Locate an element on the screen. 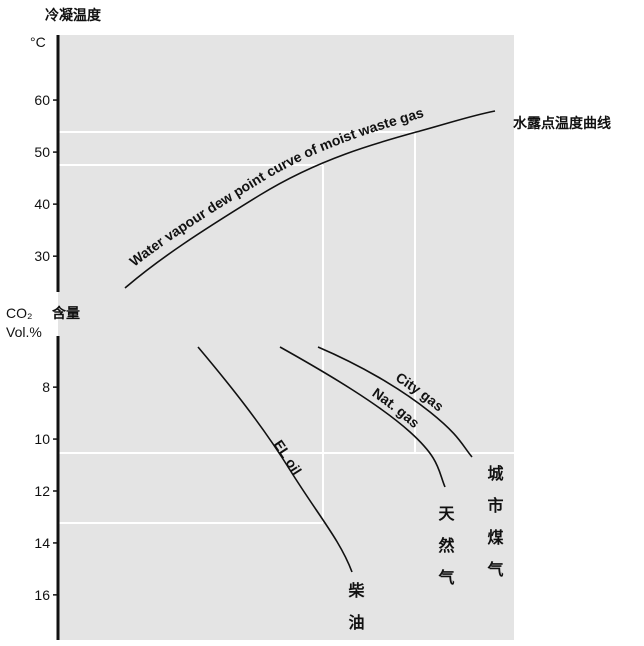 This screenshot has width=644, height=646. tick-label: 60 is located at coordinates (42, 100).